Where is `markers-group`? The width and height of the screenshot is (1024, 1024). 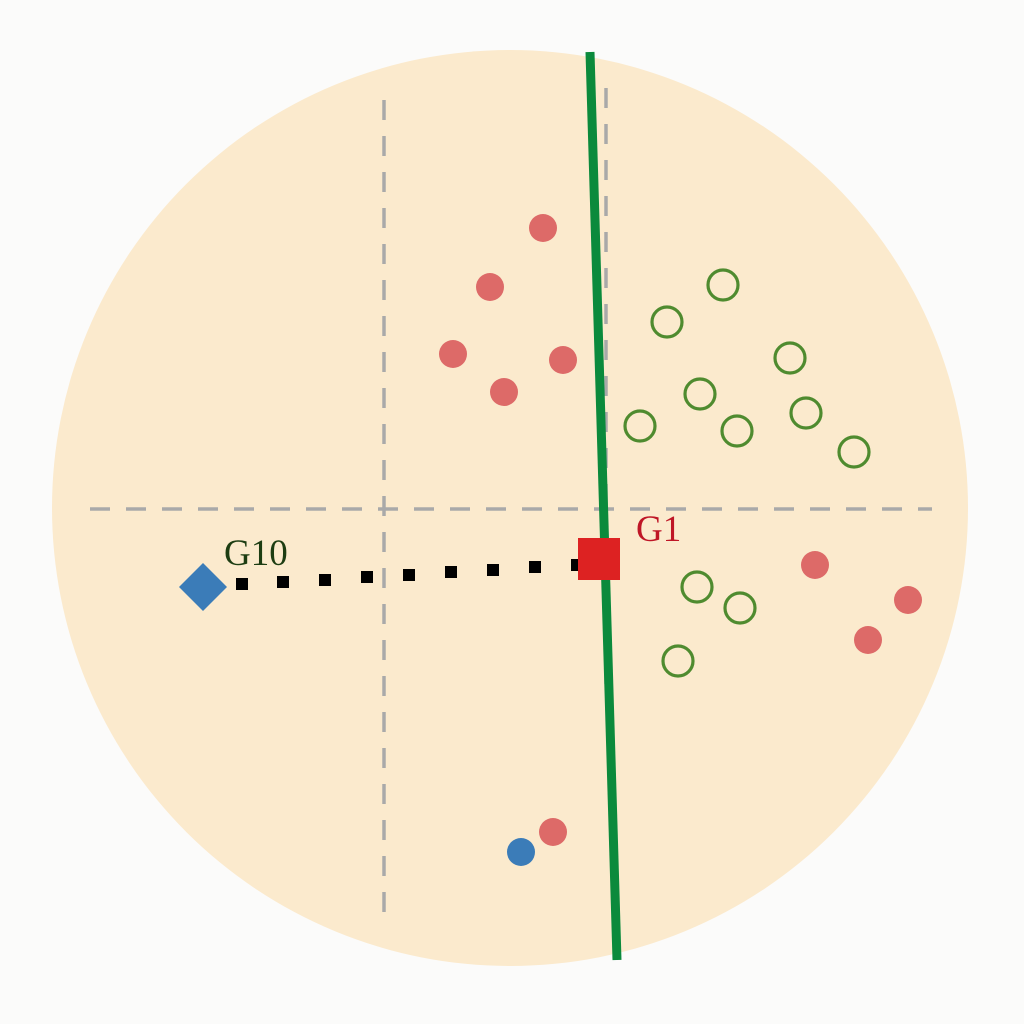 markers-group is located at coordinates (399, 574).